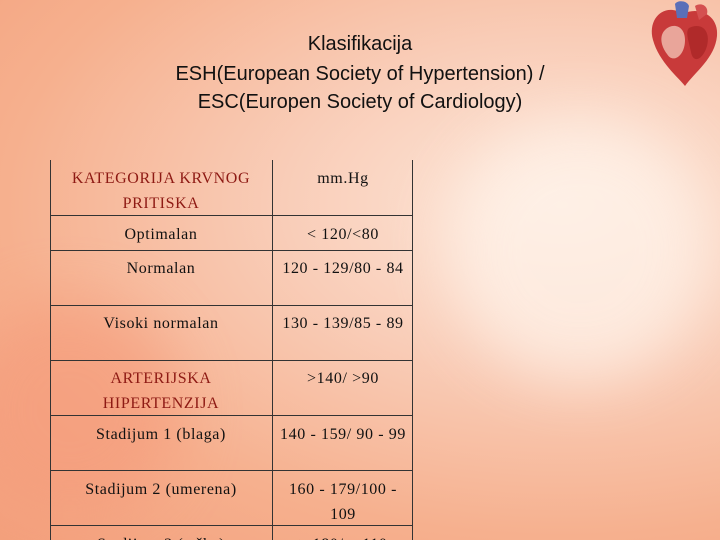 This screenshot has height=540, width=720. Describe the element at coordinates (161, 234) in the screenshot. I see `category-cell: Optimalan` at that location.